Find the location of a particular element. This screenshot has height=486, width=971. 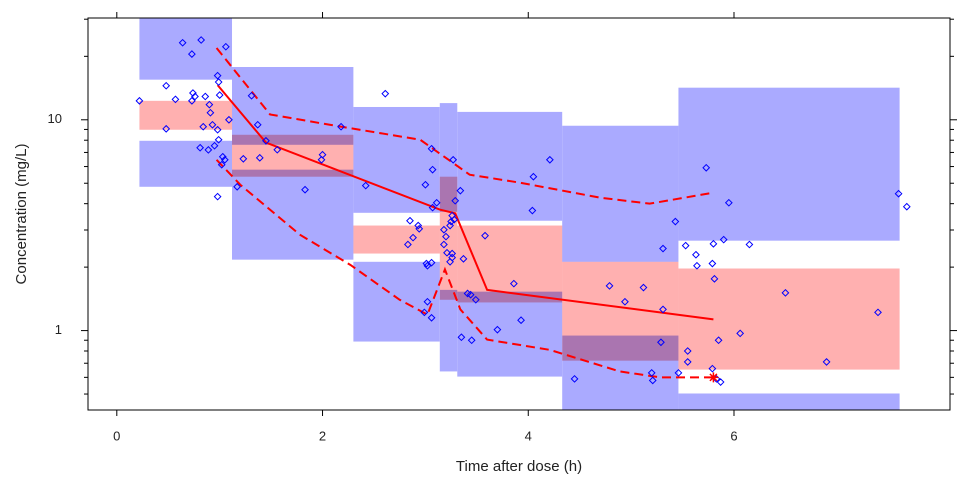

x-tick-label: 2 is located at coordinates (322, 435).